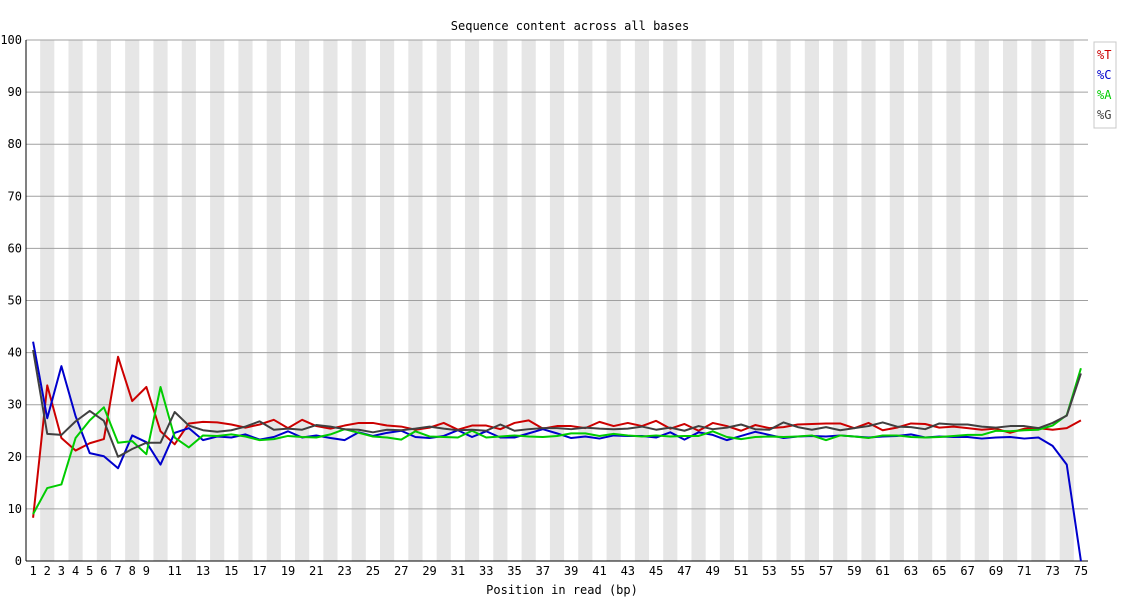 This screenshot has height=605, width=1125. I want to click on x-tick-label: 39, so click(571, 571).